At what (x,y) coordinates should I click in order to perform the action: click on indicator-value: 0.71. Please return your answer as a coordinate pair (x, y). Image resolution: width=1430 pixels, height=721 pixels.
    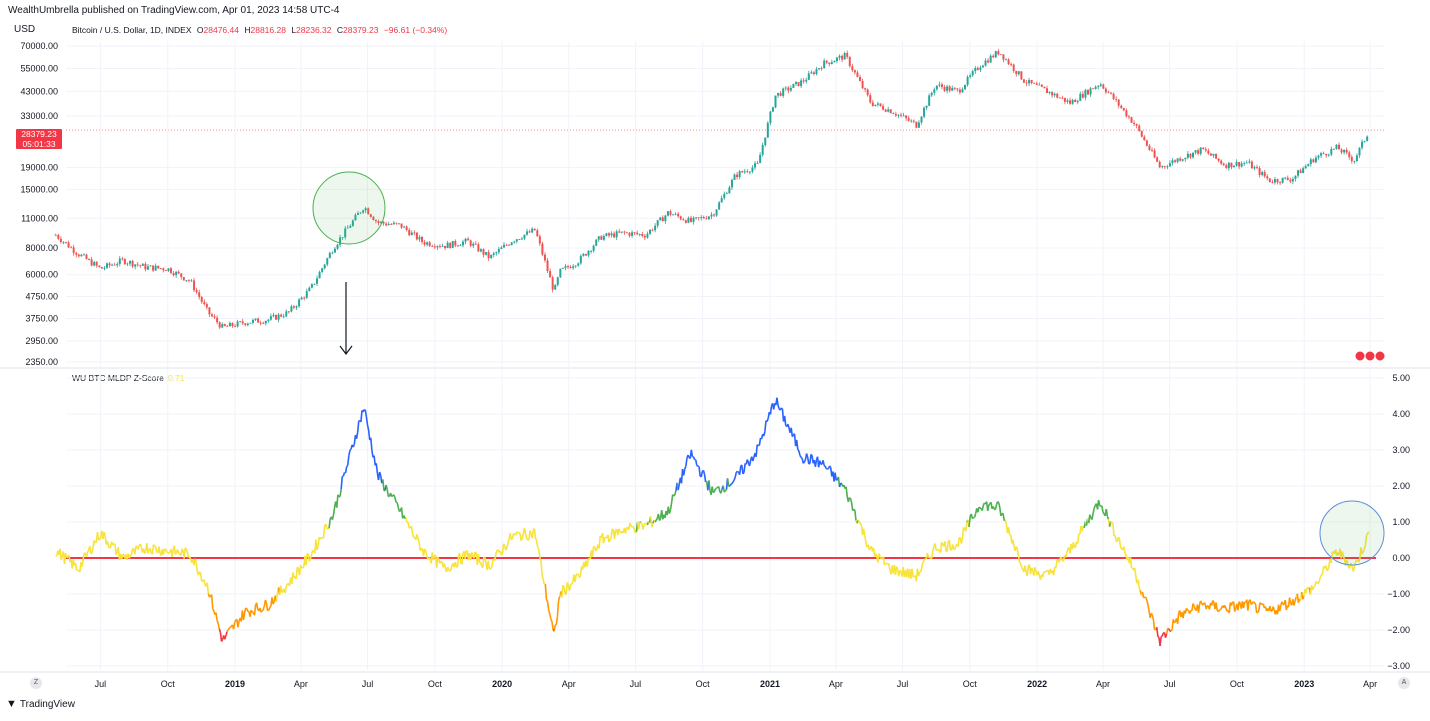
    Looking at the image, I should click on (176, 378).